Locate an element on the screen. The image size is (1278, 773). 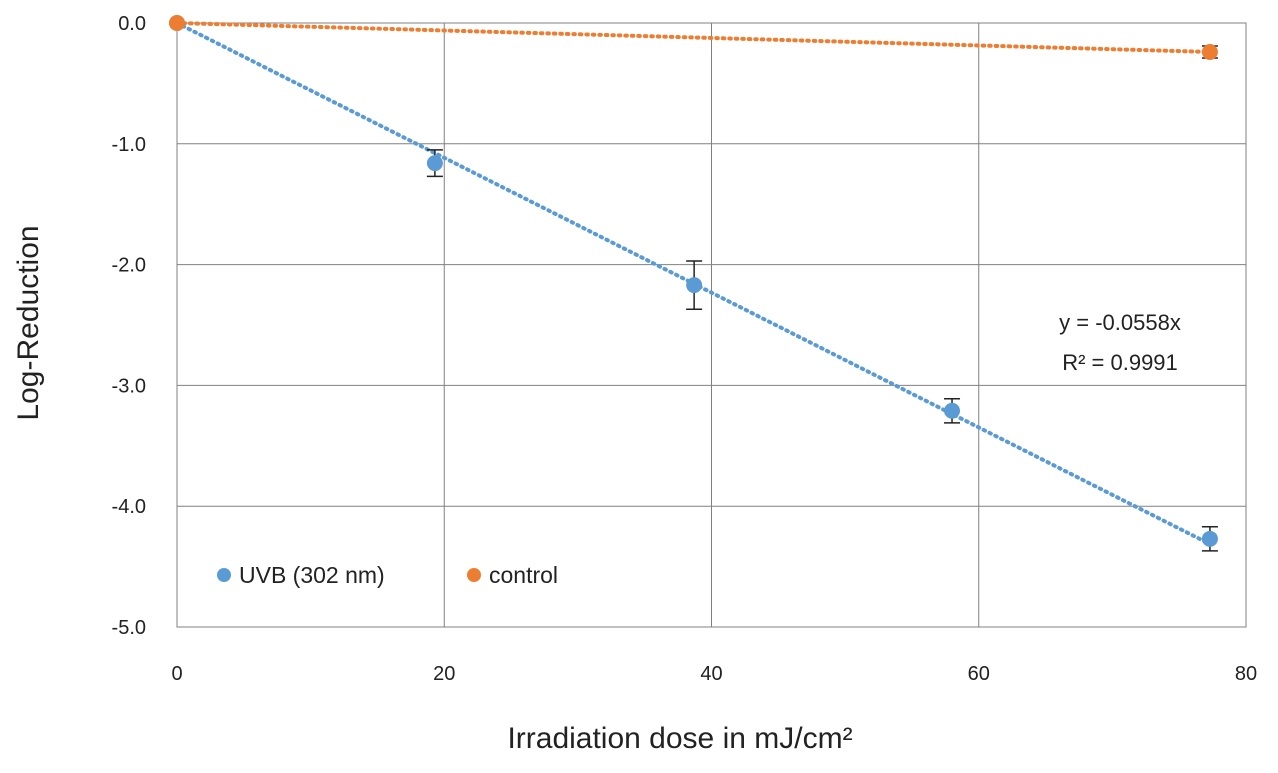
trendline-equation: y = -0.0558x is located at coordinates (1120, 322).